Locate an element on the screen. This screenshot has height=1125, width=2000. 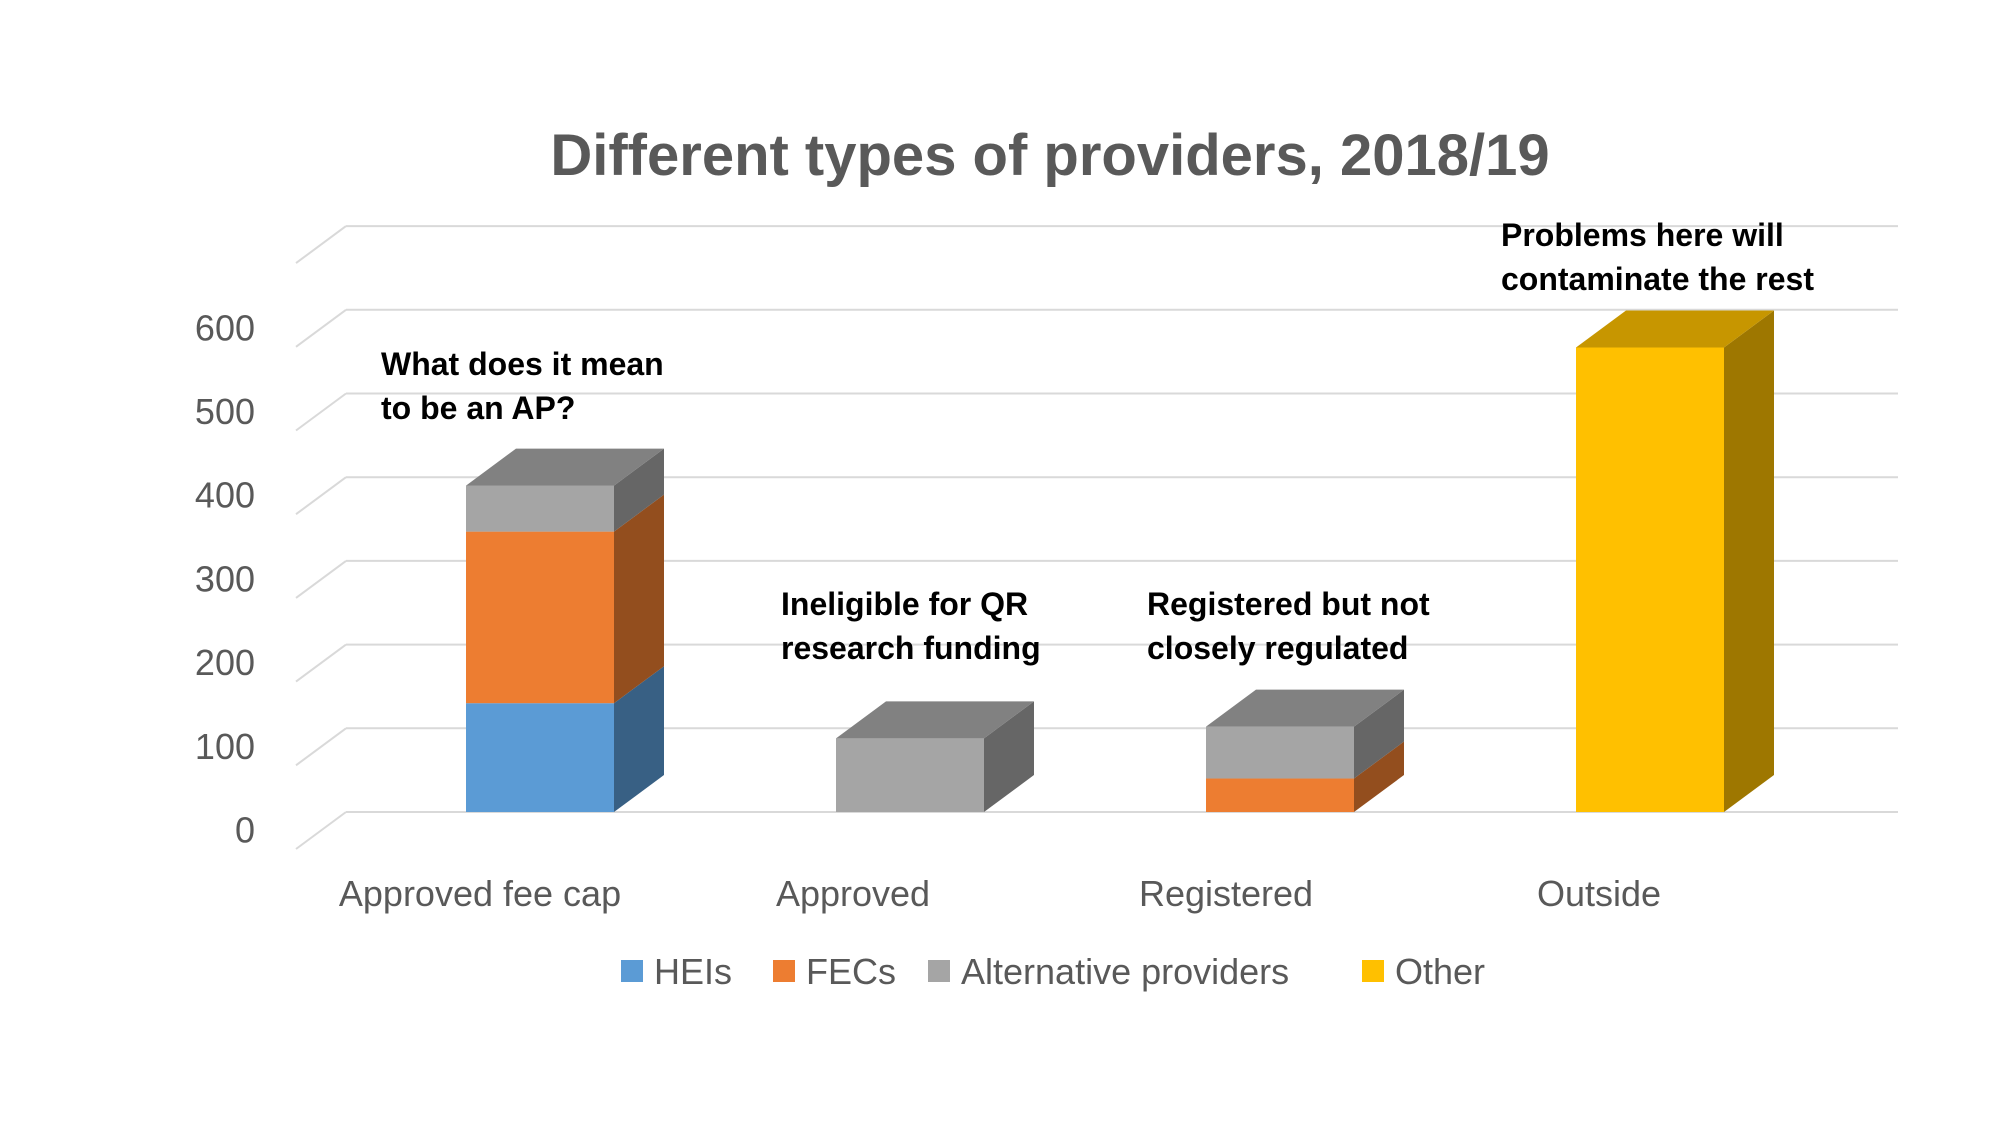
legend-swatch-fecs is located at coordinates (784, 971).